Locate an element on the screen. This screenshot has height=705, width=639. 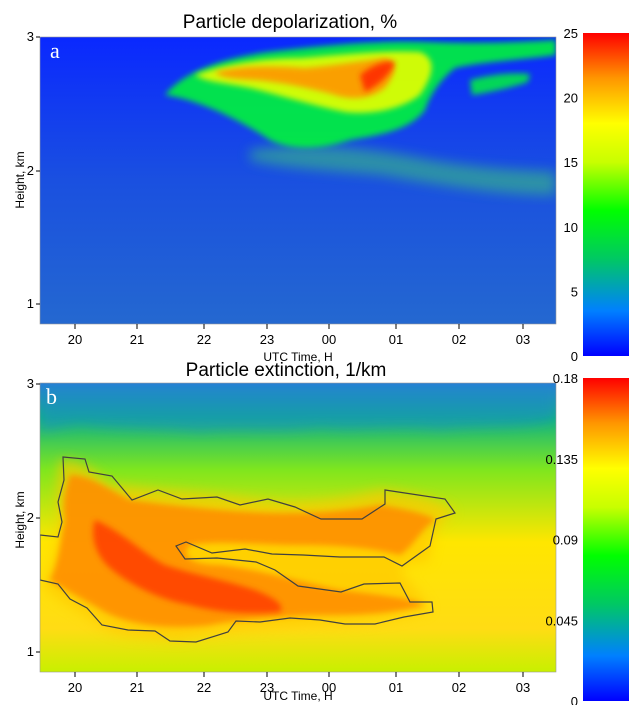
panel-b-y-ticks: 1 2 3 is located at coordinates (33, 517).